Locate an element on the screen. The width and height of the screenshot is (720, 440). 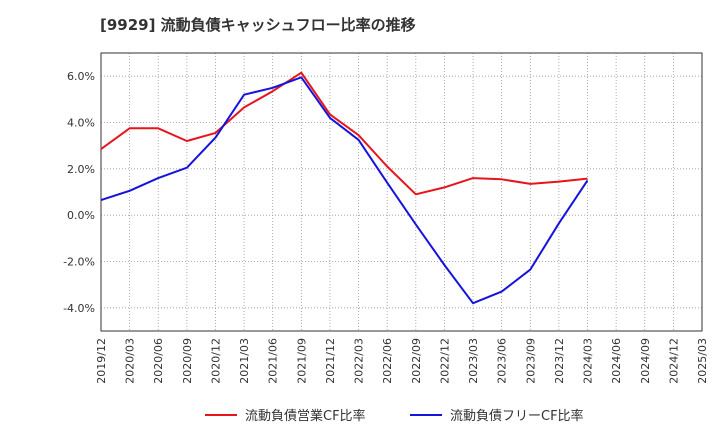
x-tick-label: 2021/12 is located at coordinates (330, 361).